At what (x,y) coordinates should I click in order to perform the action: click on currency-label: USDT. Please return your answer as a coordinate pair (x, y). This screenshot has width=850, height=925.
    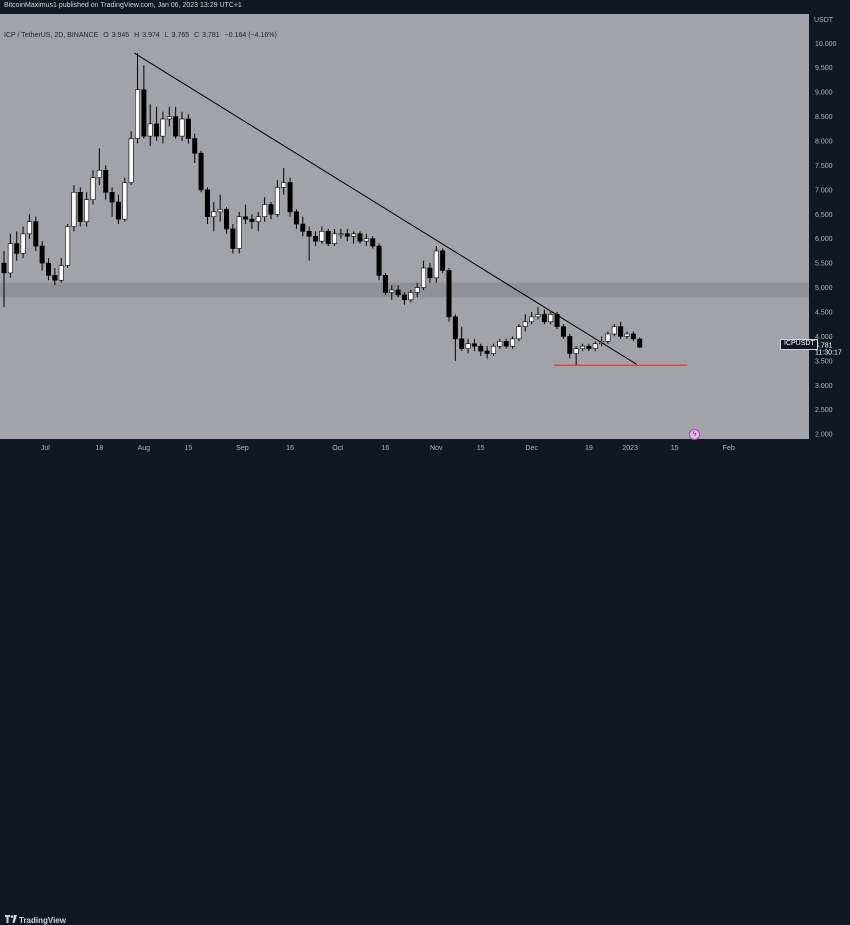
    Looking at the image, I should click on (824, 20).